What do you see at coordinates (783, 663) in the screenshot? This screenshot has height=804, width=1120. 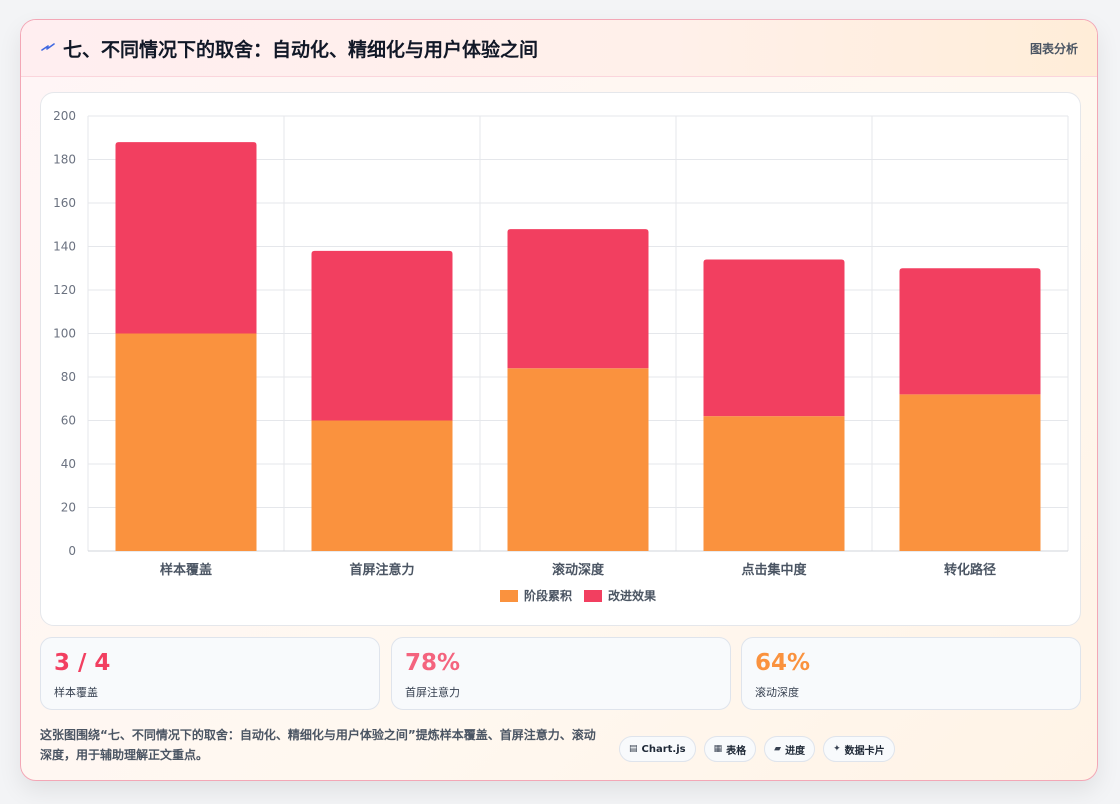 I see `stat-value: 64%` at bounding box center [783, 663].